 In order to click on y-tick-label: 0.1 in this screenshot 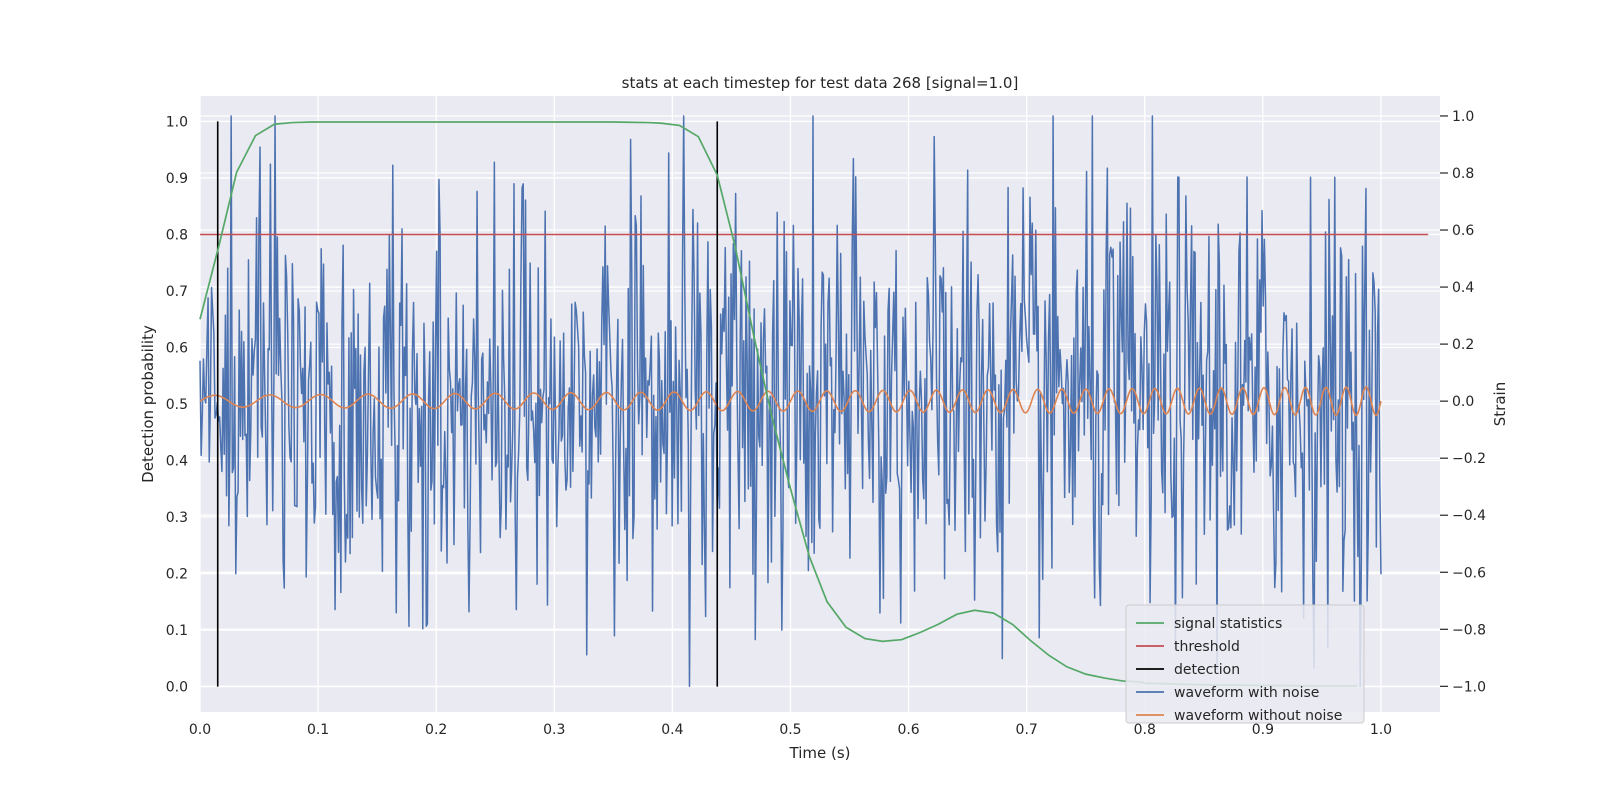, I will do `click(177, 631)`.